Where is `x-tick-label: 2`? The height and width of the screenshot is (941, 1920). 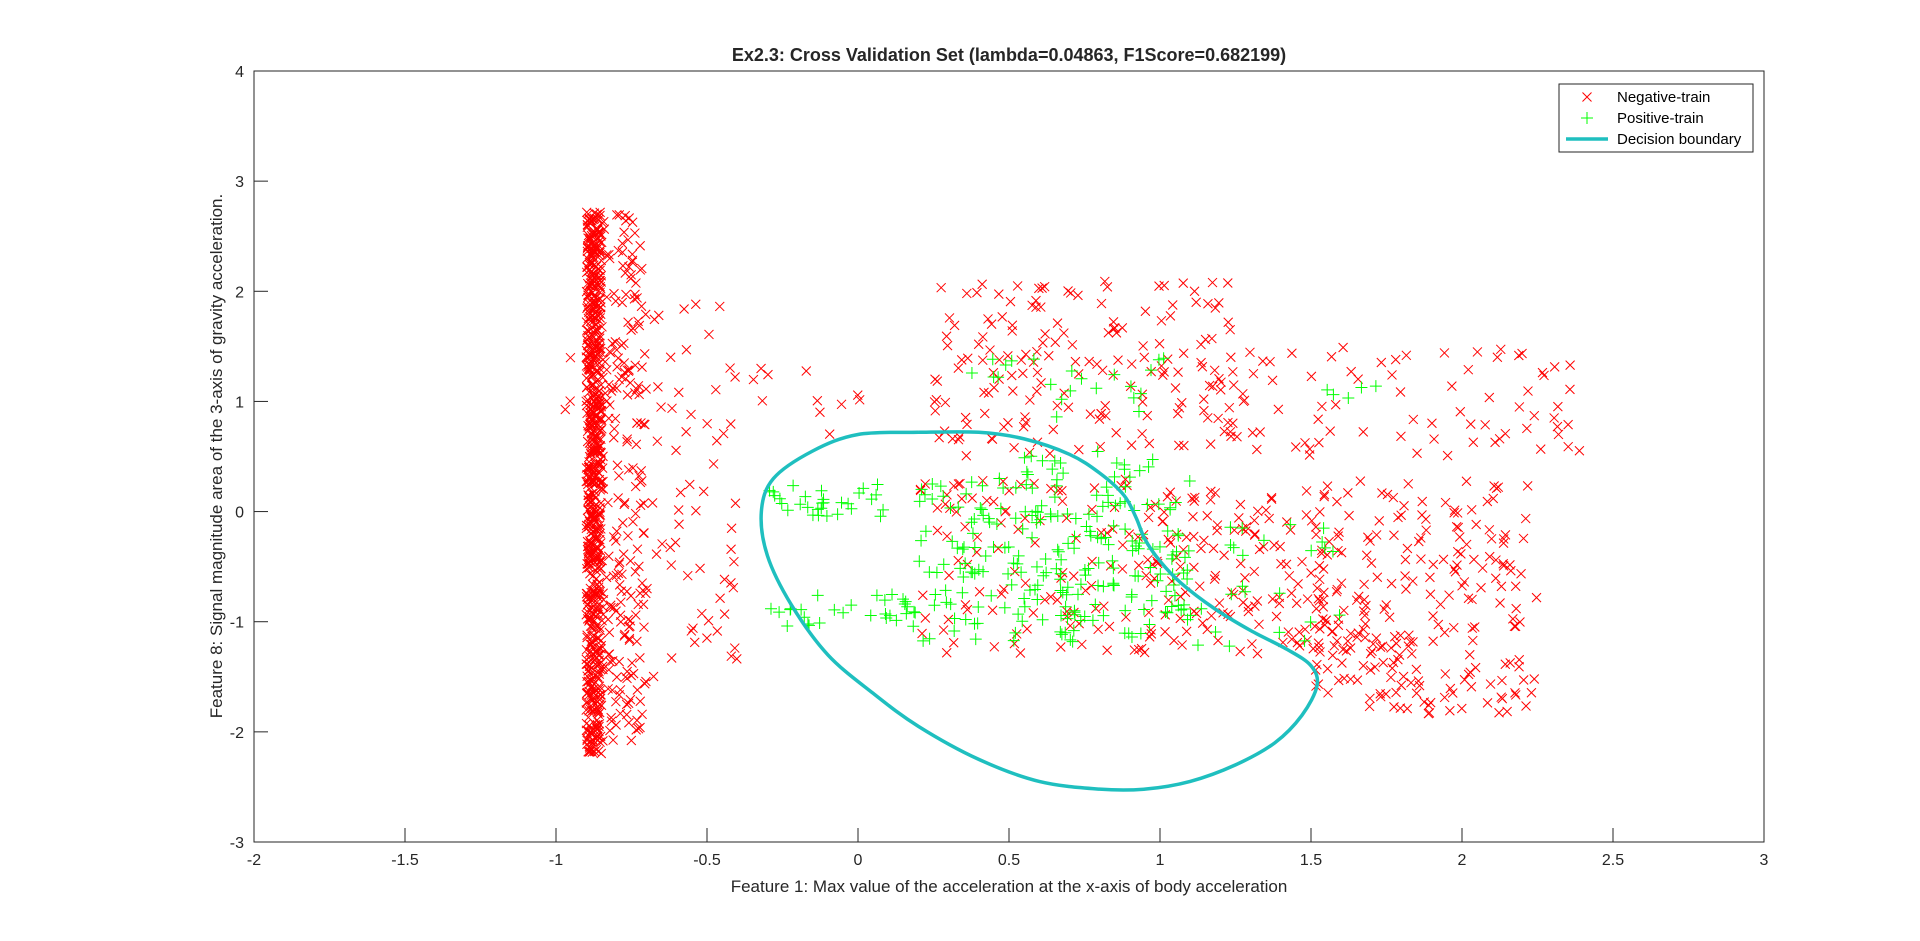 x-tick-label: 2 is located at coordinates (1462, 860).